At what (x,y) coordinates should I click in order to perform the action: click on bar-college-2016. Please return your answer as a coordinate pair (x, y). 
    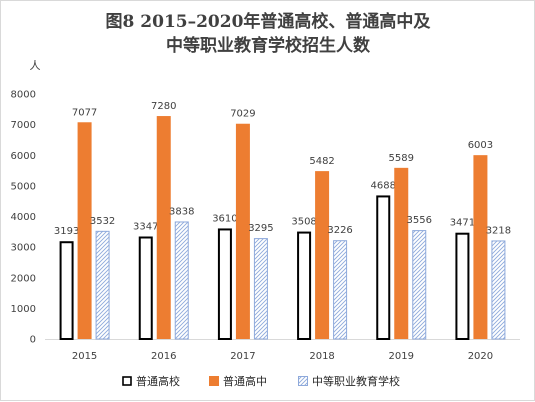
    Looking at the image, I should click on (145, 288).